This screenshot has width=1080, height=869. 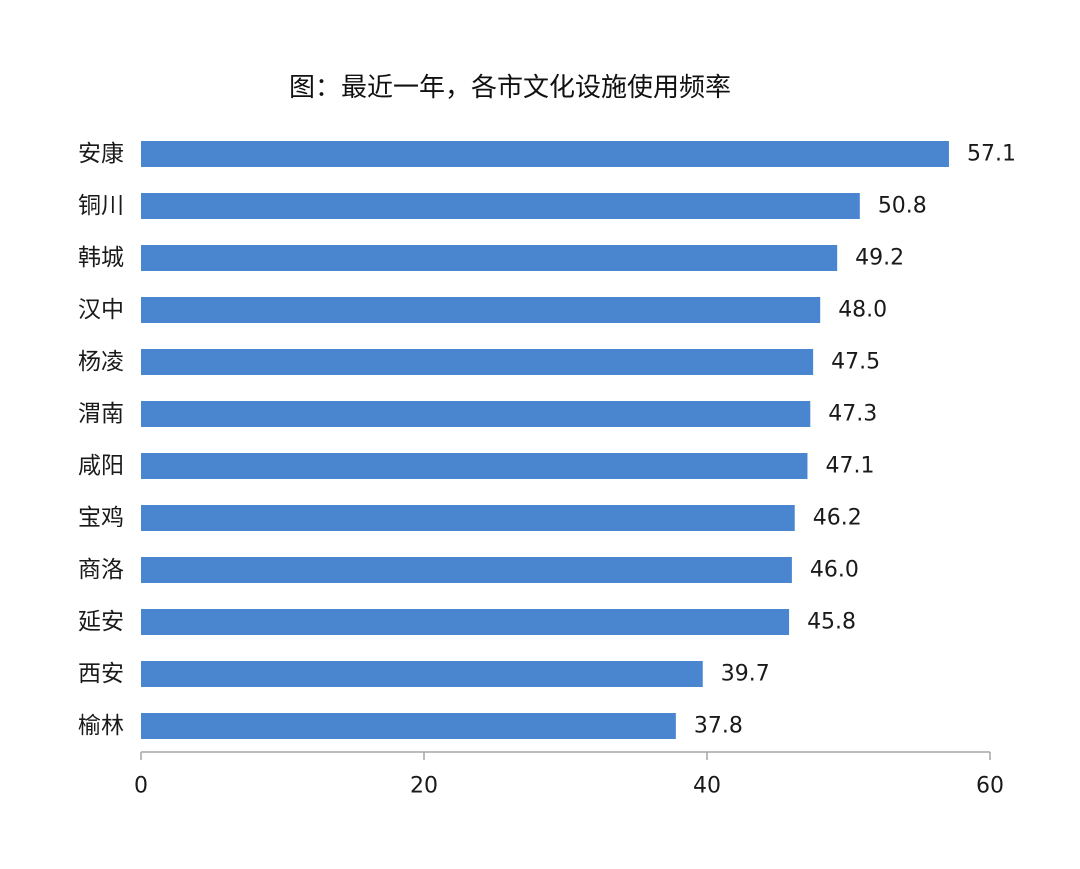 I want to click on category-label: 杨凌, so click(x=101, y=362).